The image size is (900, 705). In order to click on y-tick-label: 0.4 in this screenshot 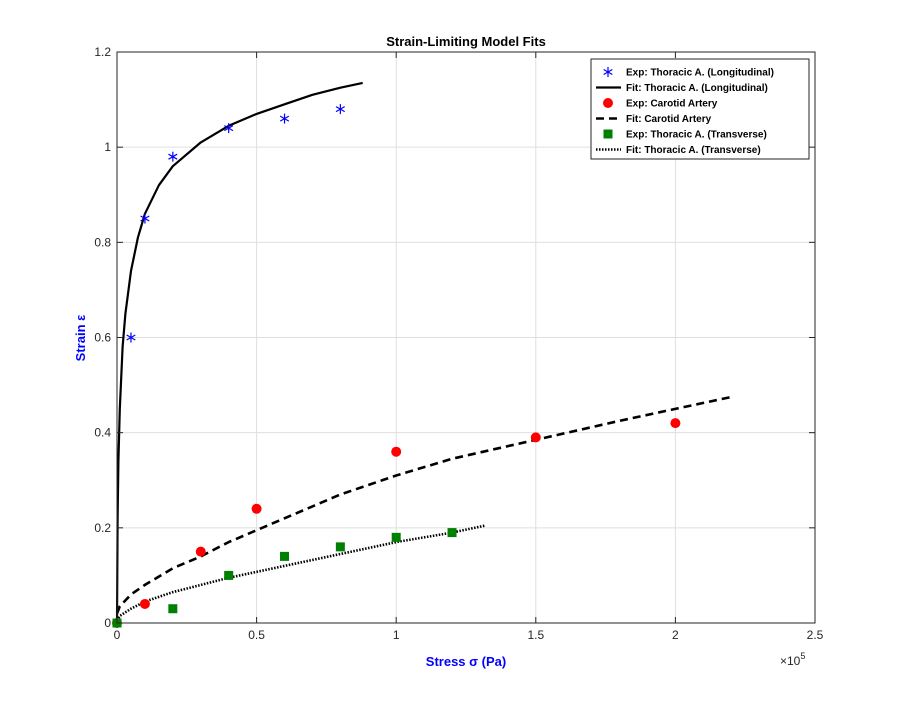, I will do `click(102, 433)`.